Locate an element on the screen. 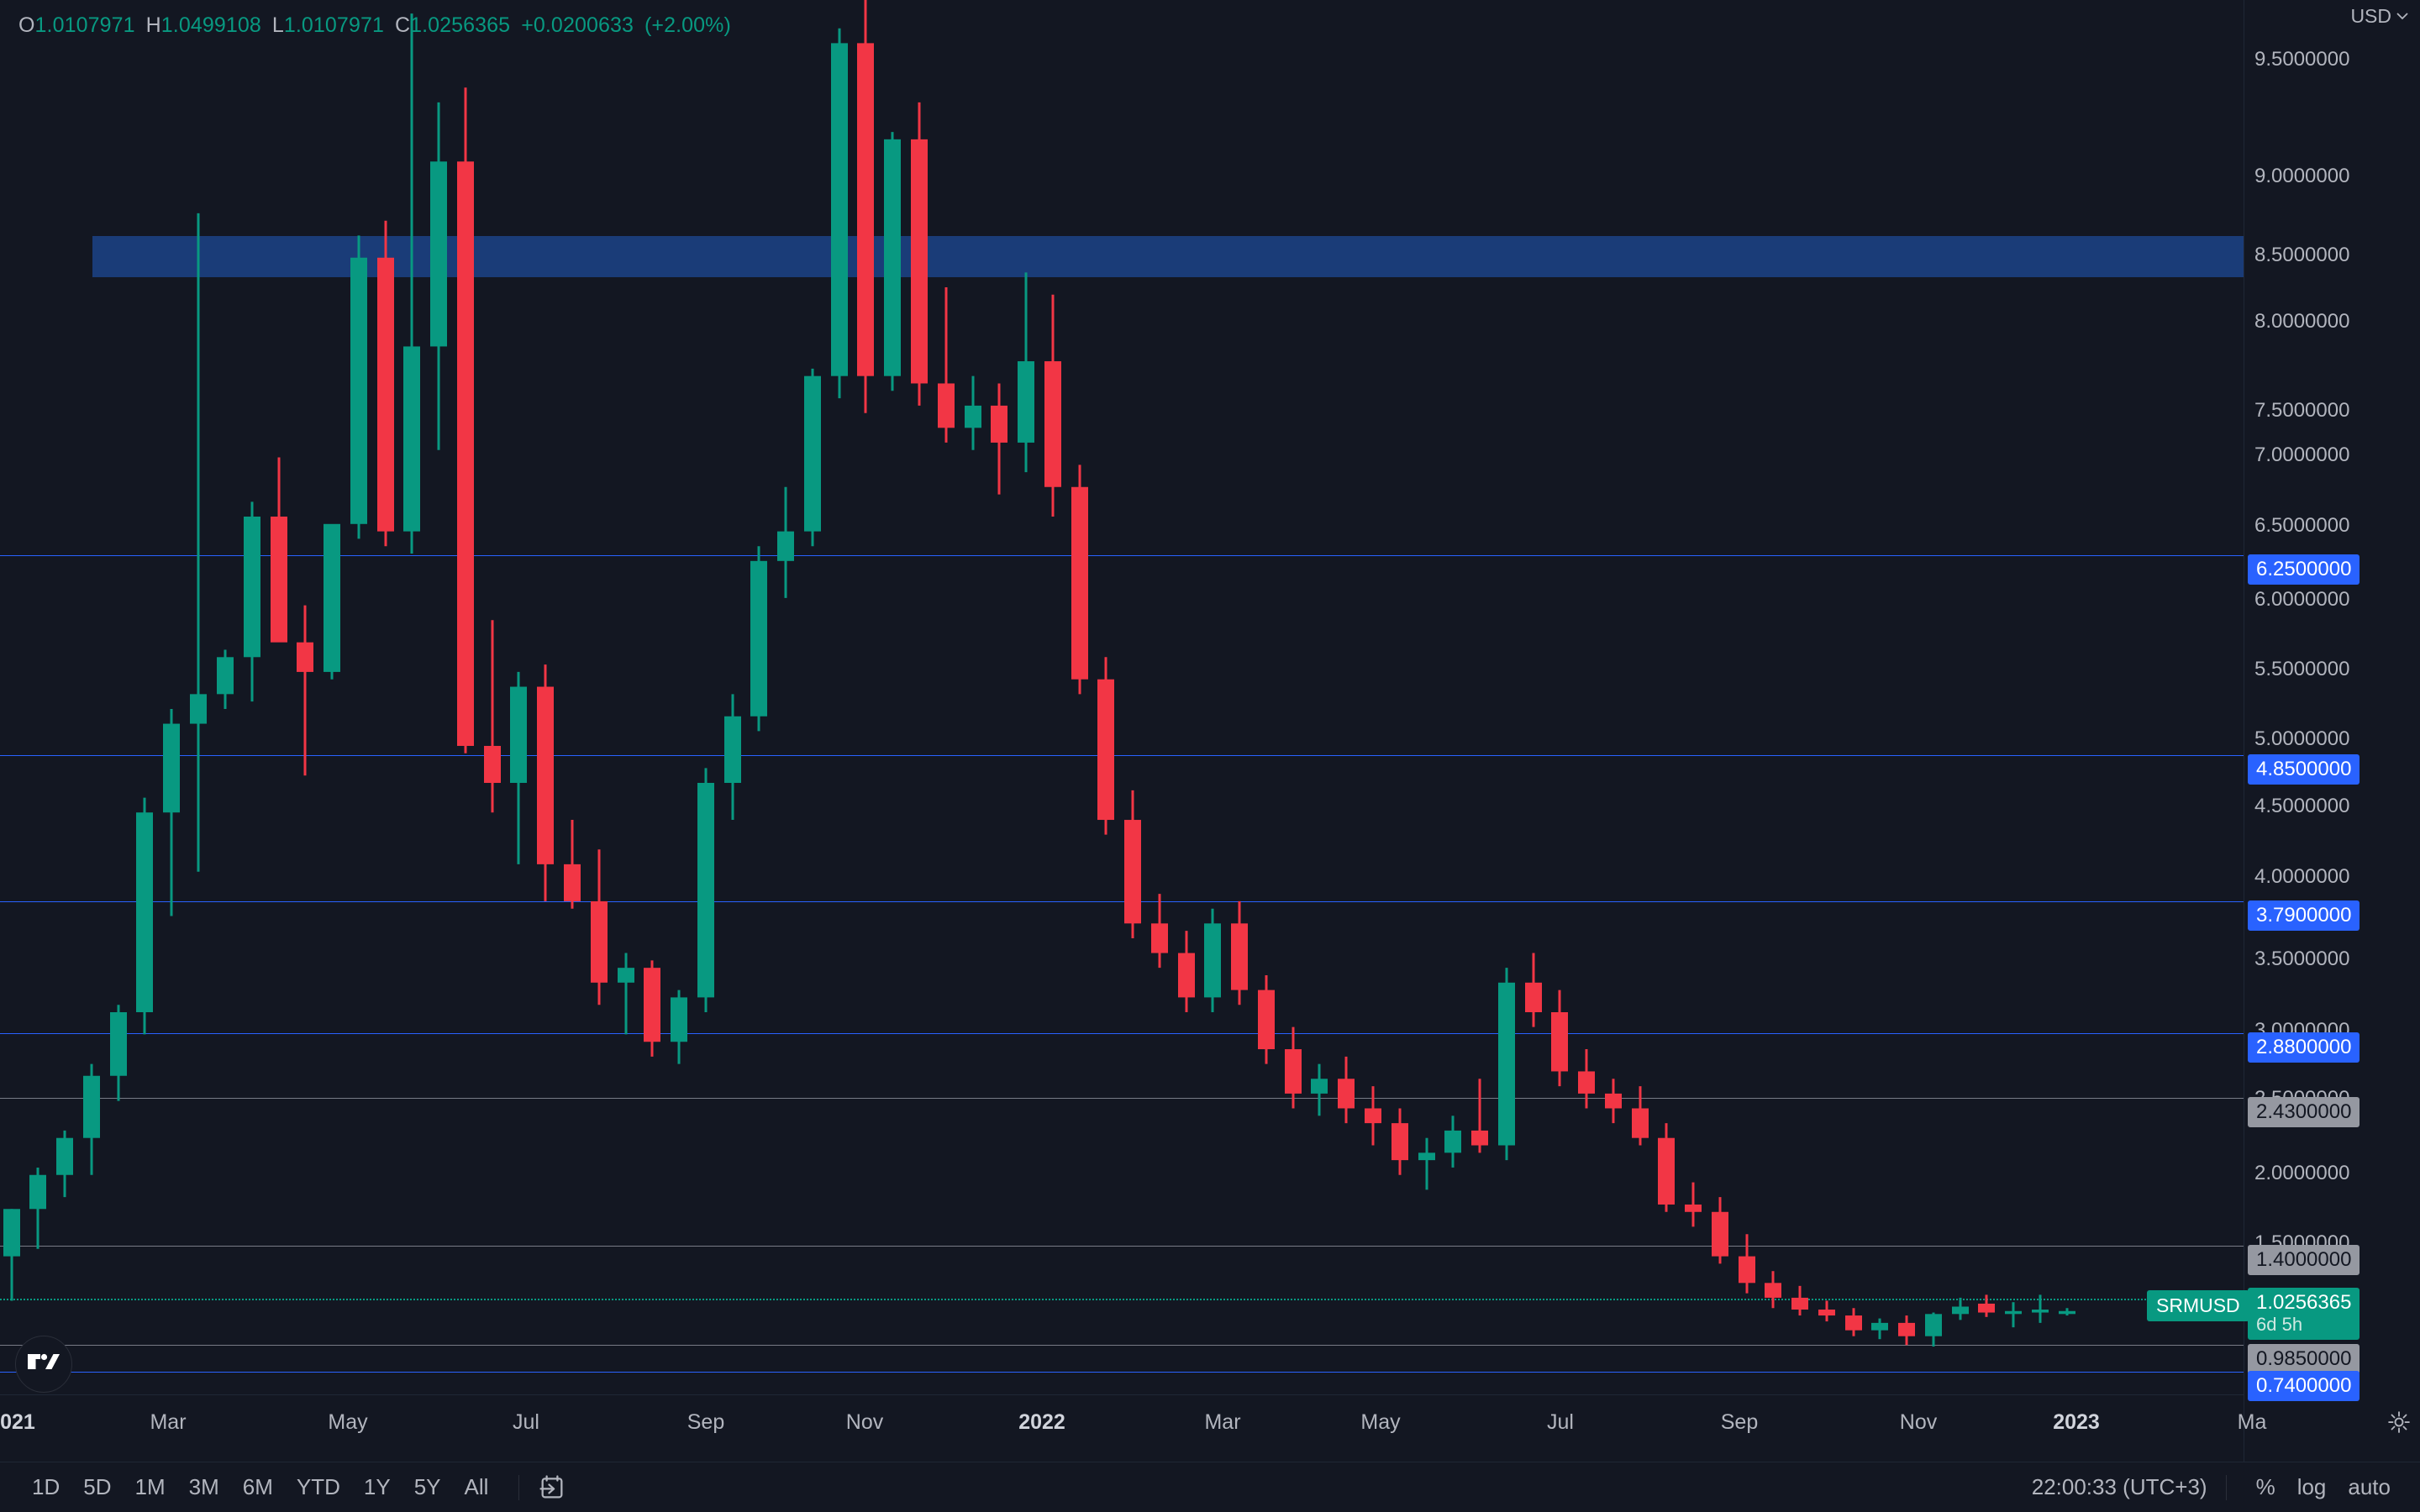 This screenshot has width=2420, height=1512. price-line-0.985 is located at coordinates (1122, 1345).